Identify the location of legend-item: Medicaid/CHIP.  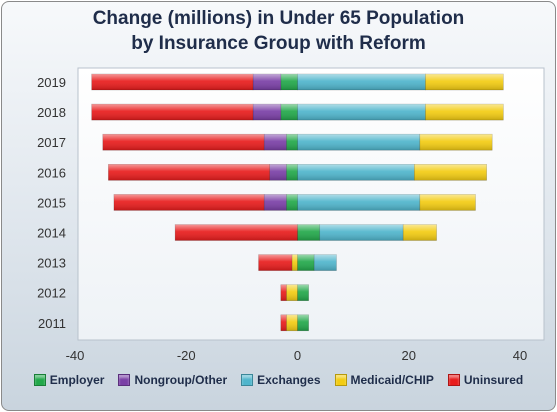
(384, 380).